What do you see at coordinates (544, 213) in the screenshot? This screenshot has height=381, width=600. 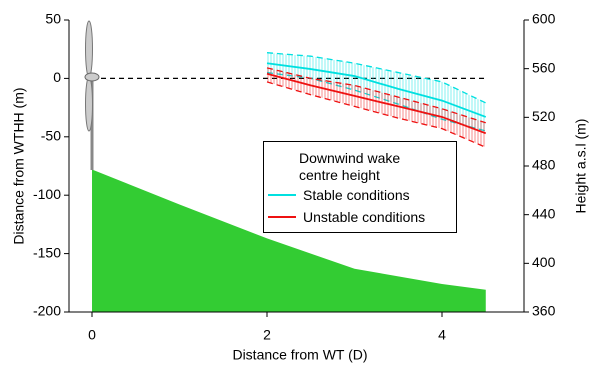 I see `y2-tick-label: 440` at bounding box center [544, 213].